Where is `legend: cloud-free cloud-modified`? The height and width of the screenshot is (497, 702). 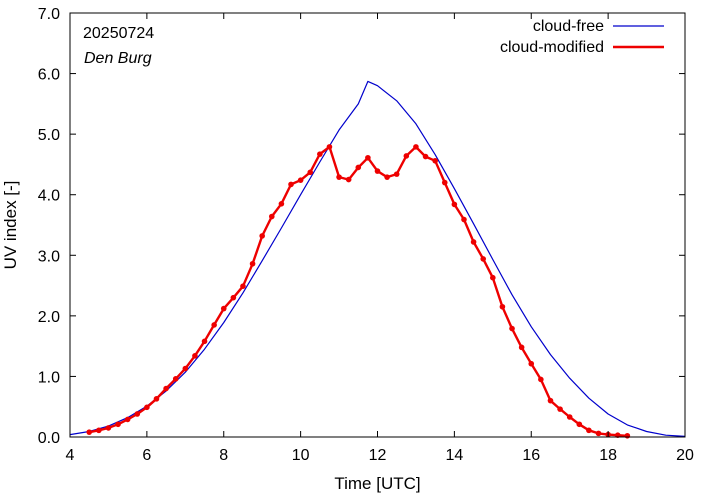 legend: cloud-free cloud-modified is located at coordinates (582, 37).